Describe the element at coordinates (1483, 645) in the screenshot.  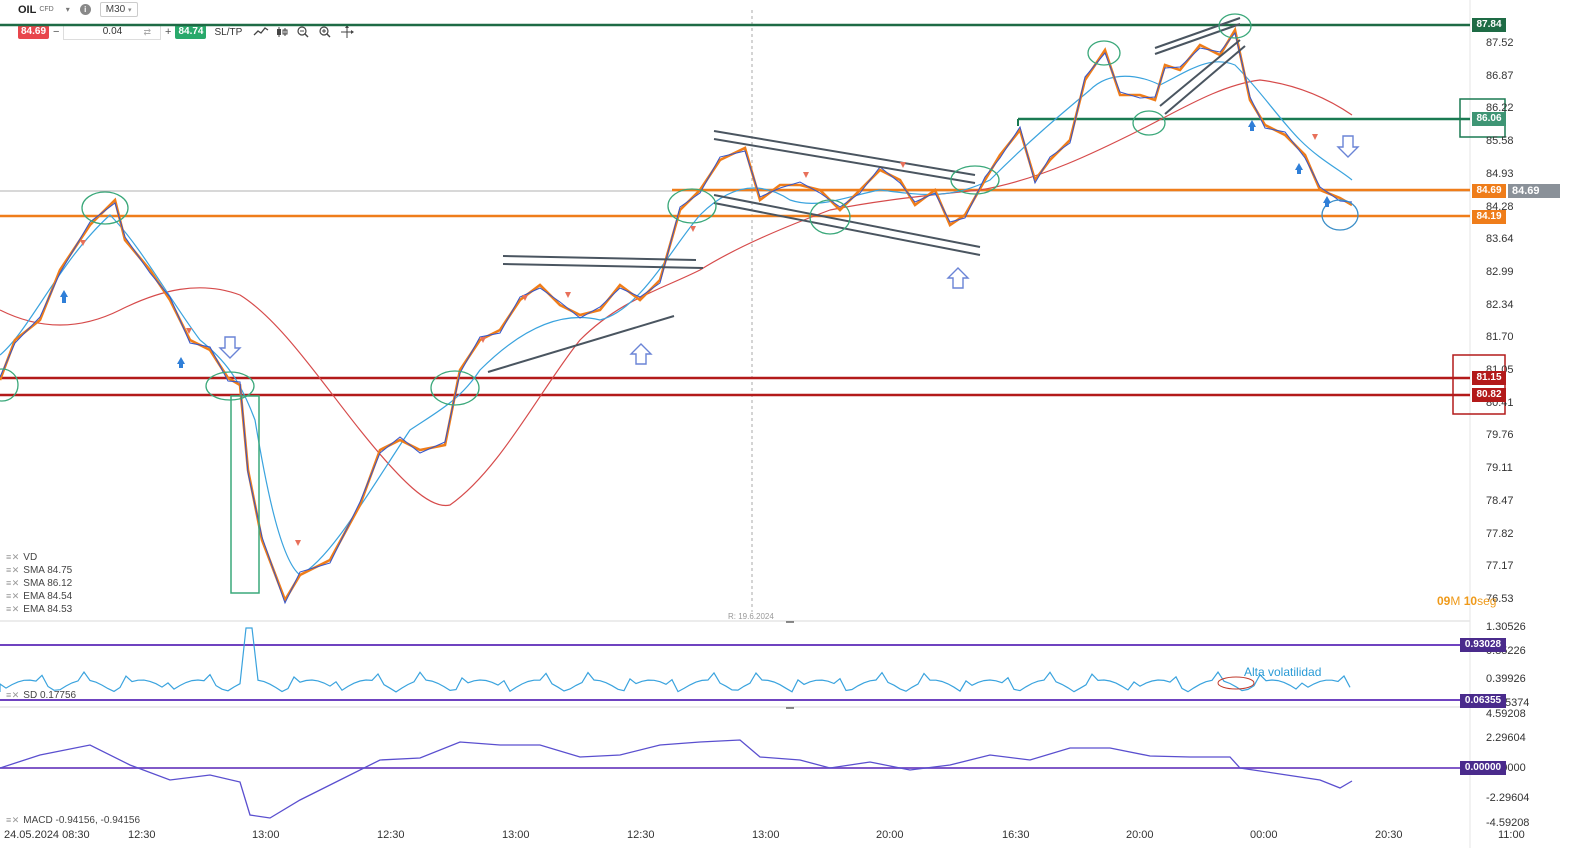
I see `sd-tag-upper: 0.93028` at that location.